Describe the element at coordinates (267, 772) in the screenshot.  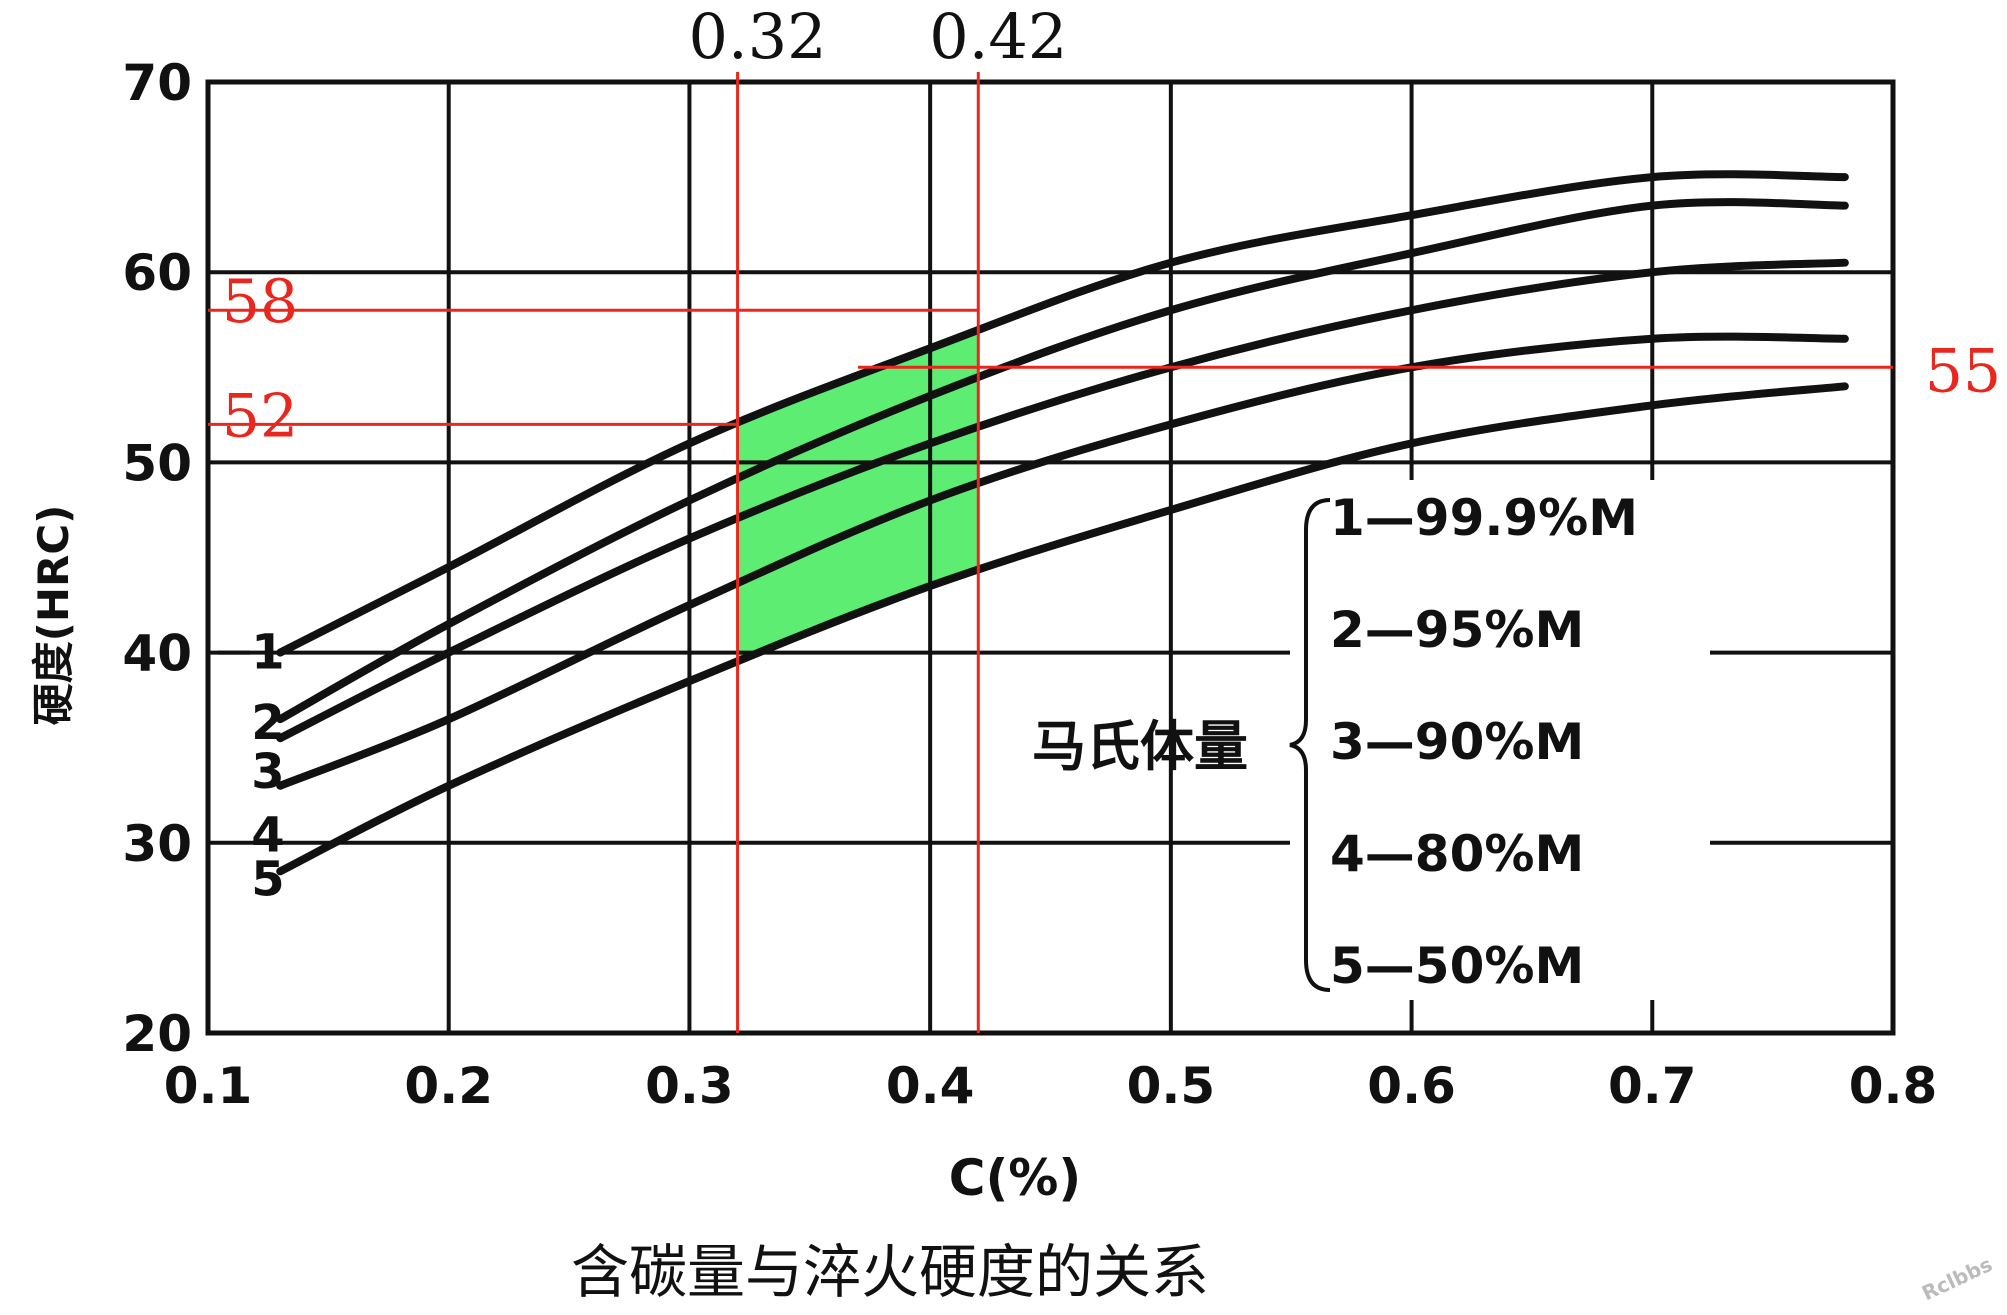
I see `curve-label-3: 3` at that location.